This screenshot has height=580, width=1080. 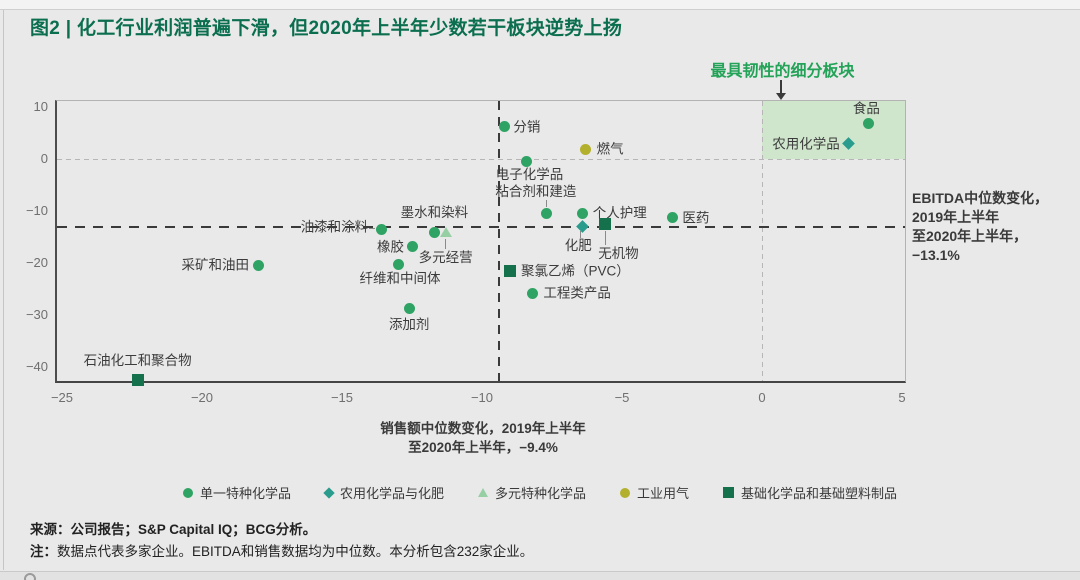 I want to click on data-point-label: 农用化学品, so click(x=806, y=144).